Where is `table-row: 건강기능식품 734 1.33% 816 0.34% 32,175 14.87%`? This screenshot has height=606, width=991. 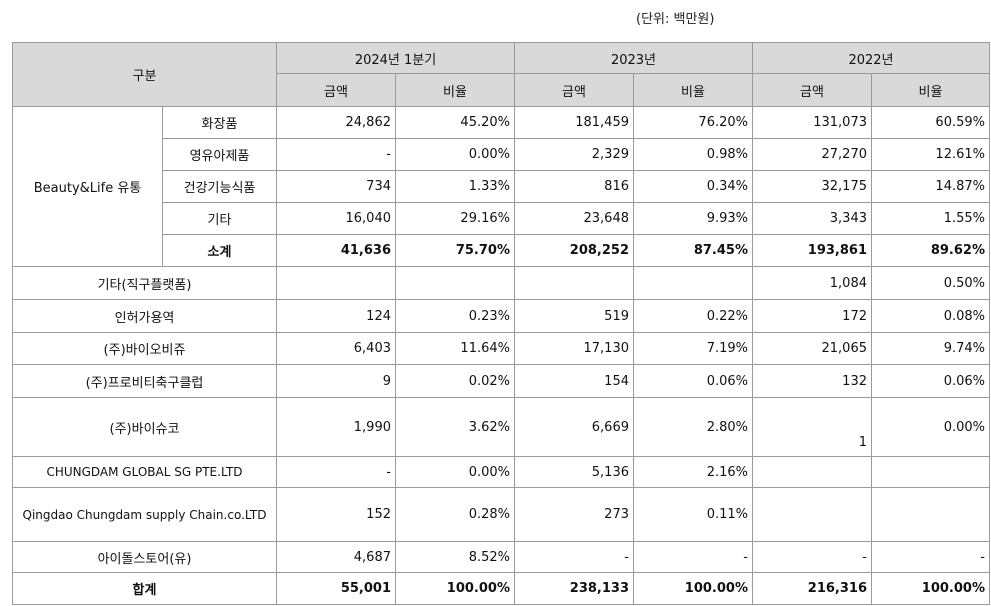
table-row: 건강기능식품 734 1.33% 816 0.34% 32,175 14.87% is located at coordinates (501, 186).